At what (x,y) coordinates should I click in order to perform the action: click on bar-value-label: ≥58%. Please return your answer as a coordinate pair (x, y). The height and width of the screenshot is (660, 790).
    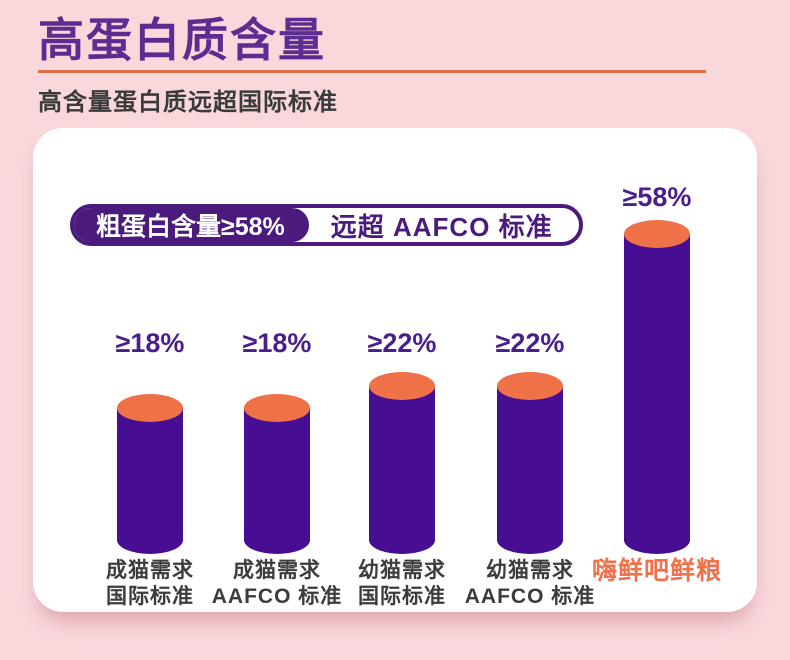
    Looking at the image, I should click on (657, 197).